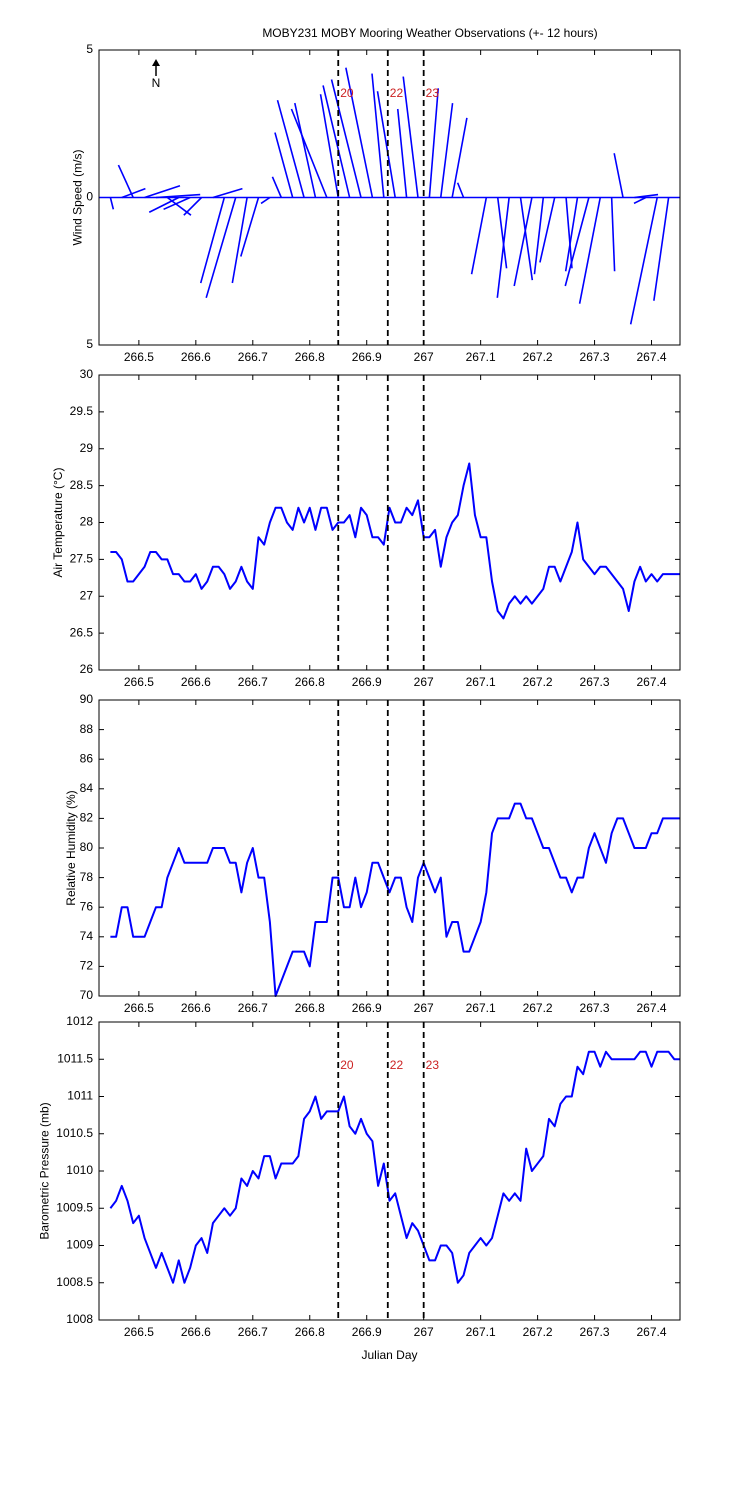  Describe the element at coordinates (79, 1021) in the screenshot. I see `y-tick-label: 1012` at that location.